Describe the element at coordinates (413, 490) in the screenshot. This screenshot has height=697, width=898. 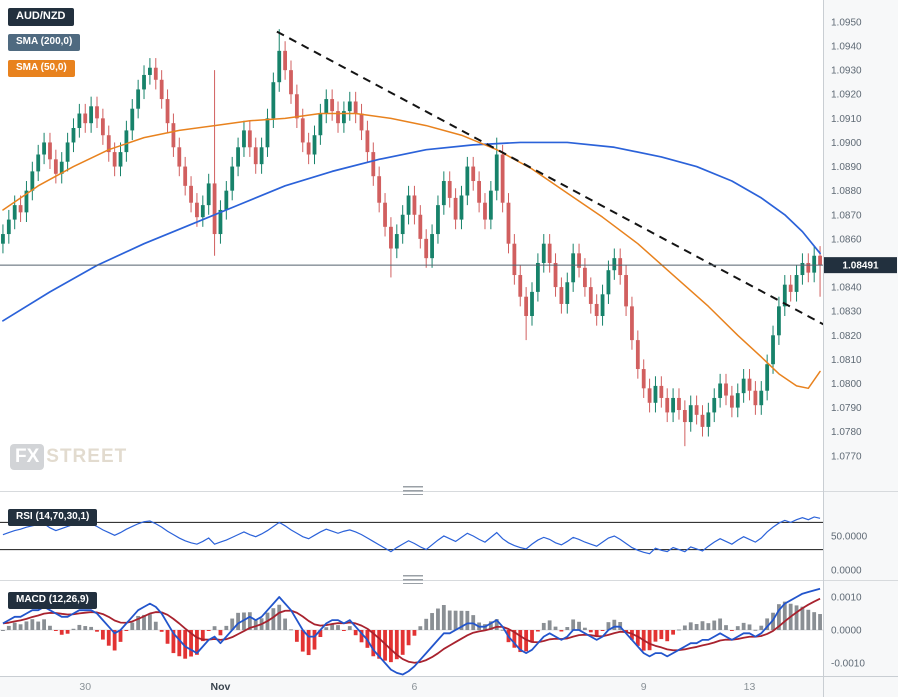
I see `panel-divider-grip-rsi` at that location.